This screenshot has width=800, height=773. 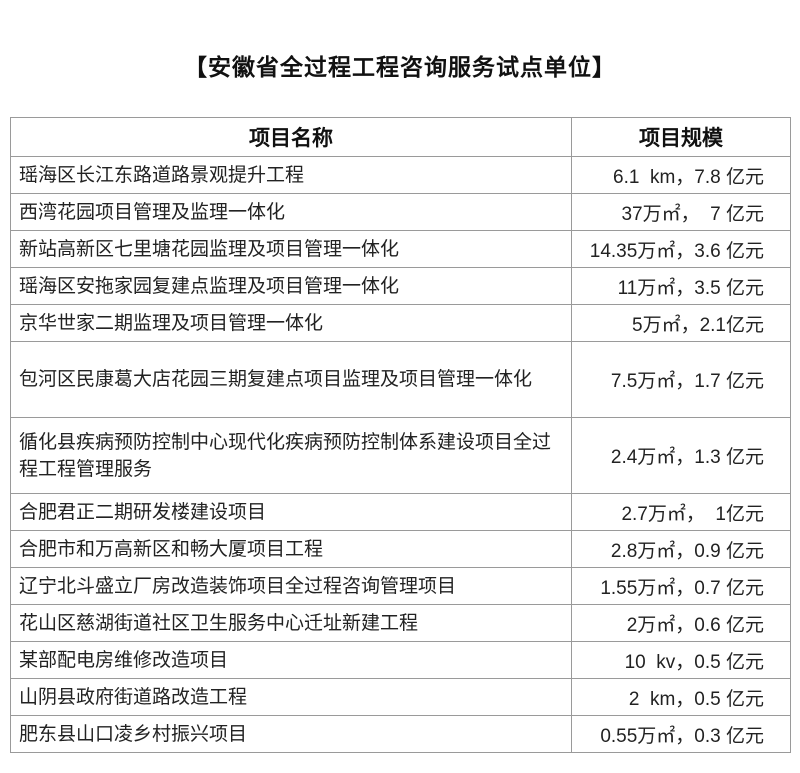 I want to click on table-row: 山阴县政府街道路改造工程 2 km，0.5 亿元, so click(x=400, y=697).